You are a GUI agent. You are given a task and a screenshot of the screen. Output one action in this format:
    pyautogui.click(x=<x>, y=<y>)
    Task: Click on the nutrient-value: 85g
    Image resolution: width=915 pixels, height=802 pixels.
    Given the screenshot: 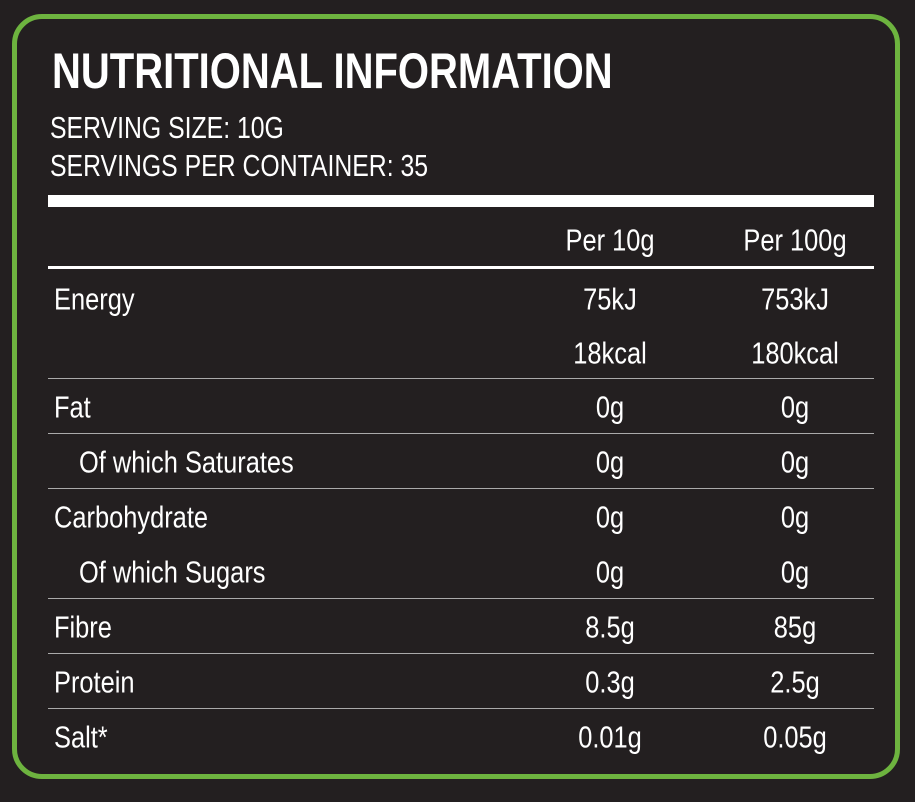 What is the action you would take?
    pyautogui.click(x=795, y=626)
    